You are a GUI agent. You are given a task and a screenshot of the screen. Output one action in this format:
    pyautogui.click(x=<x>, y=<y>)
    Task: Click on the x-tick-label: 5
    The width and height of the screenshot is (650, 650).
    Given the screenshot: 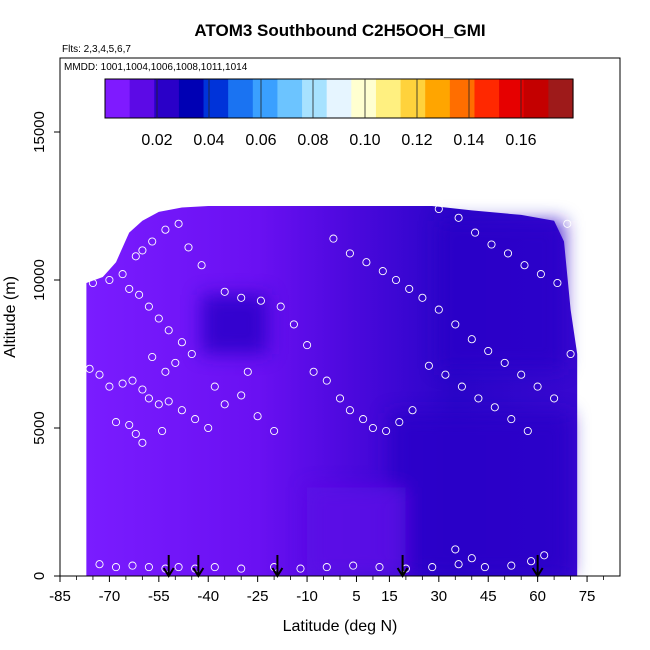 What is the action you would take?
    pyautogui.click(x=356, y=596)
    